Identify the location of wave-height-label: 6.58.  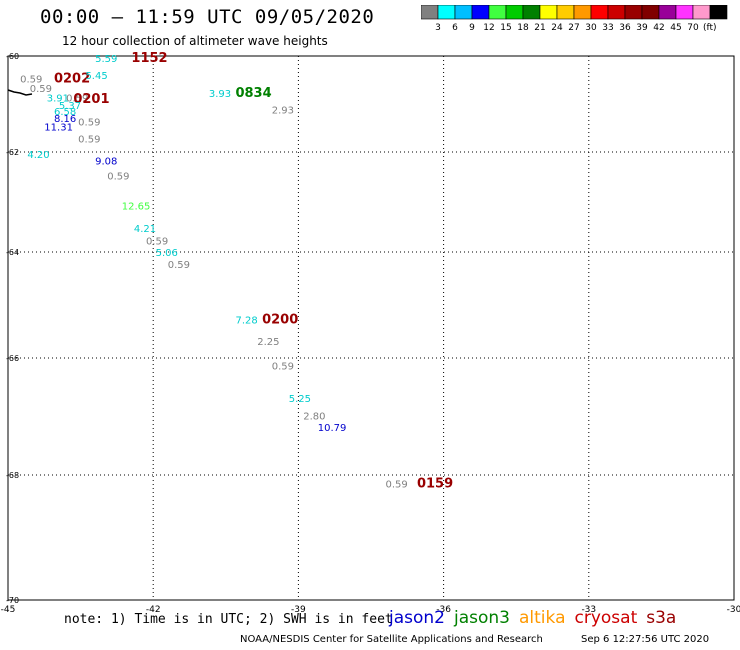
(65, 112).